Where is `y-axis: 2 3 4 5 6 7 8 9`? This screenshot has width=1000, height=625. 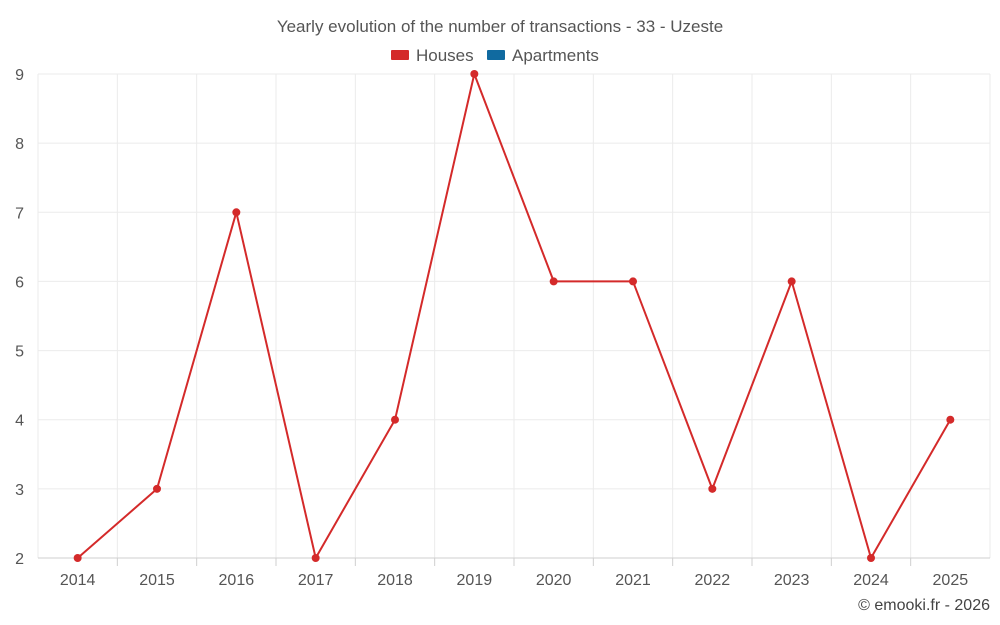
y-axis: 2 3 4 5 6 7 8 9 is located at coordinates (19, 317).